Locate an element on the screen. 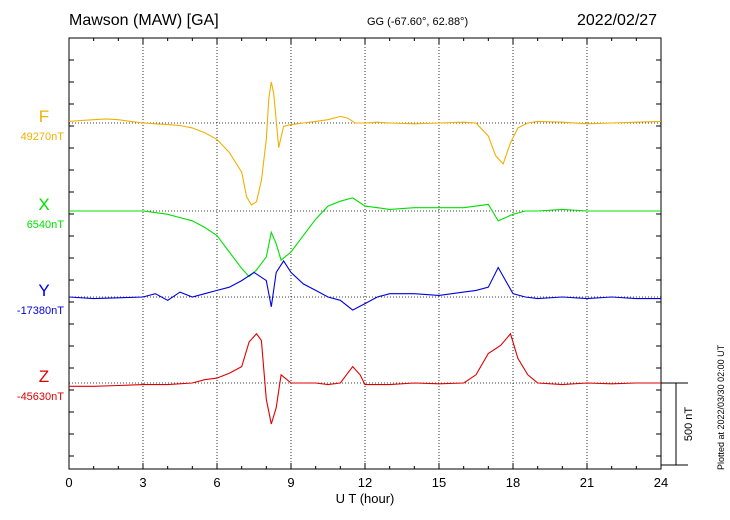 The image size is (730, 520). series-line-x is located at coordinates (365, 237).